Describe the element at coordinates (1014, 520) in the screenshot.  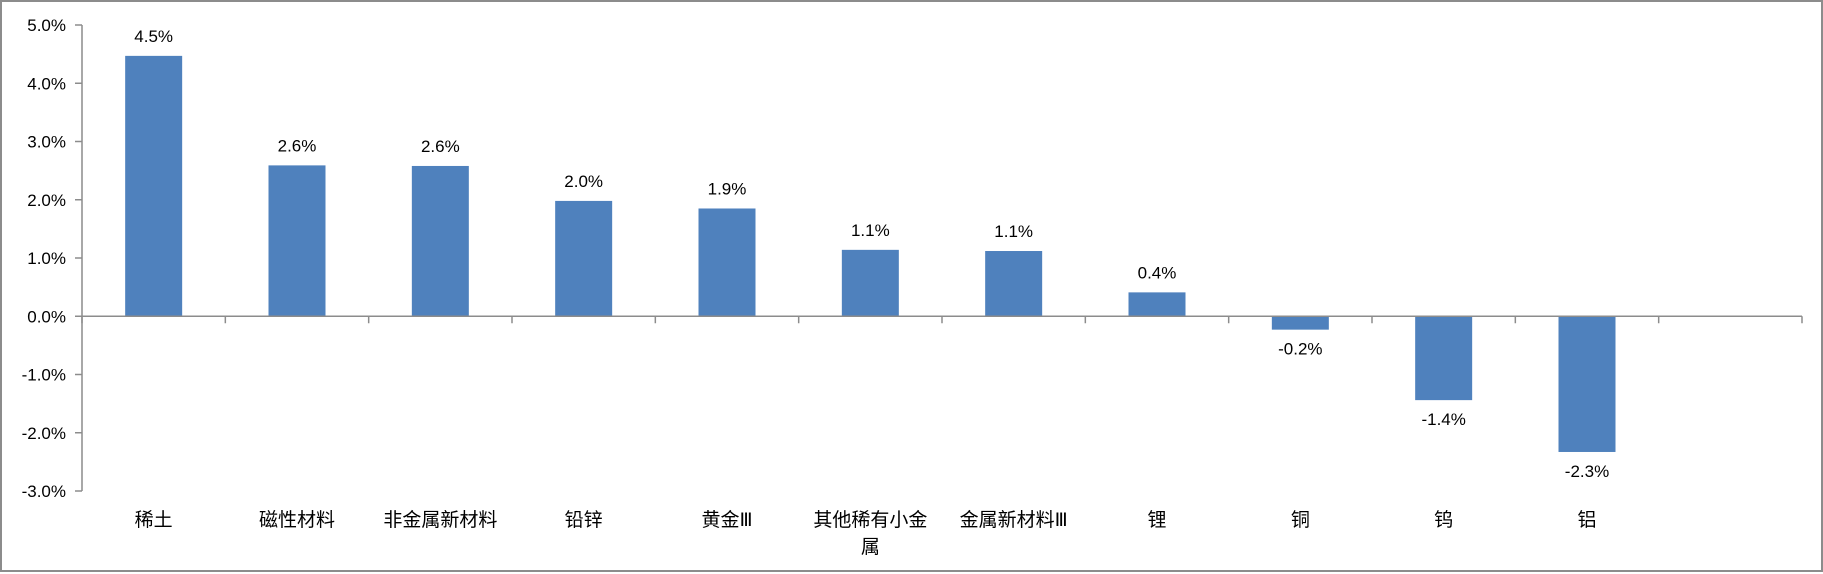
I see `x-category-label: 金属新材料Ⅲ` at that location.